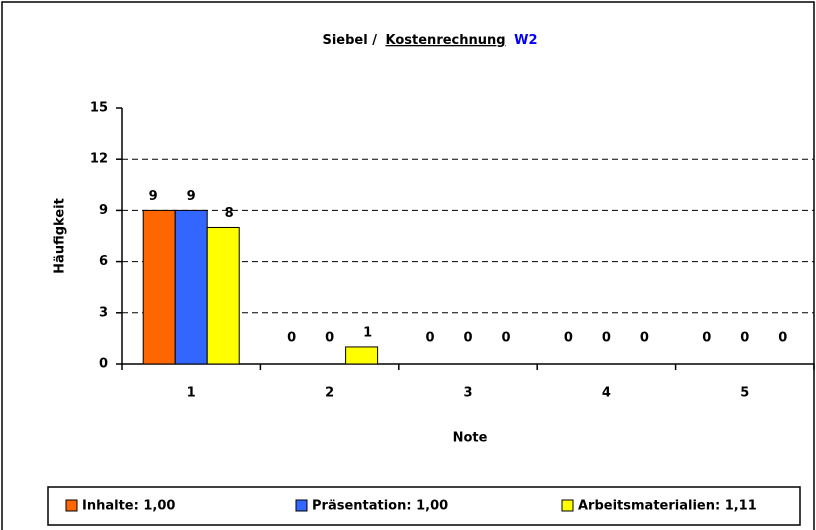 Image resolution: width=816 pixels, height=530 pixels. I want to click on chart-title: Siebel / Kostenrechnung W2, so click(429, 40).